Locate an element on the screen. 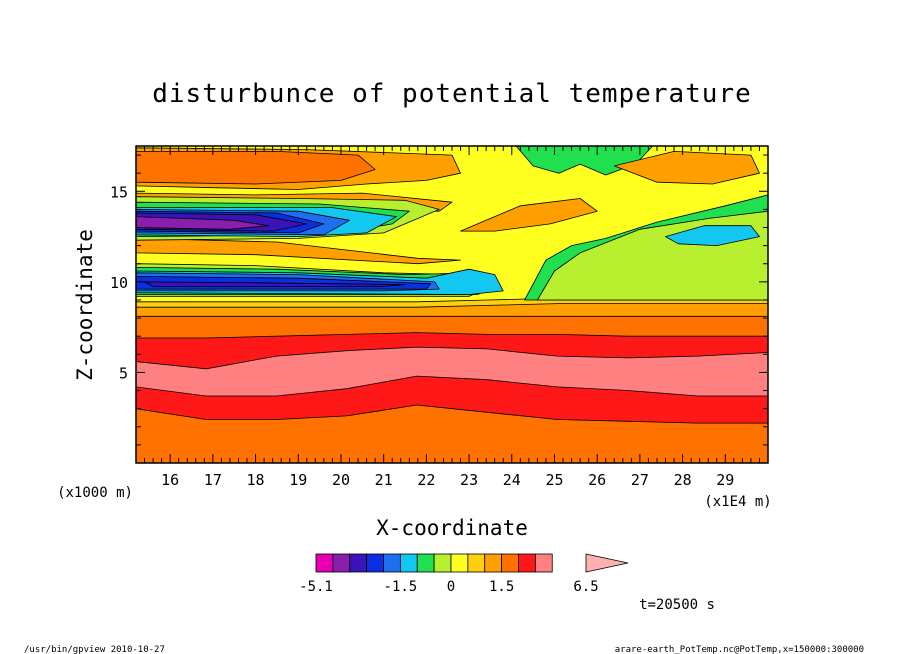 This screenshot has width=904, height=654. x-tick-label: 27 is located at coordinates (640, 480).